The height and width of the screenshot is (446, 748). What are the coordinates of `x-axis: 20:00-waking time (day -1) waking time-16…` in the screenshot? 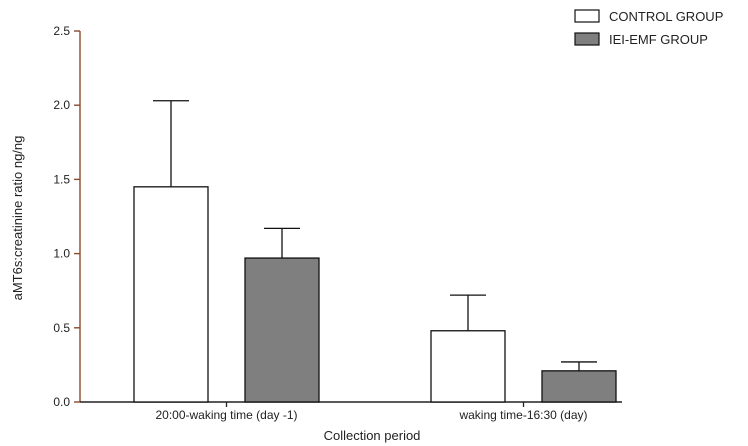 It's located at (351, 411).